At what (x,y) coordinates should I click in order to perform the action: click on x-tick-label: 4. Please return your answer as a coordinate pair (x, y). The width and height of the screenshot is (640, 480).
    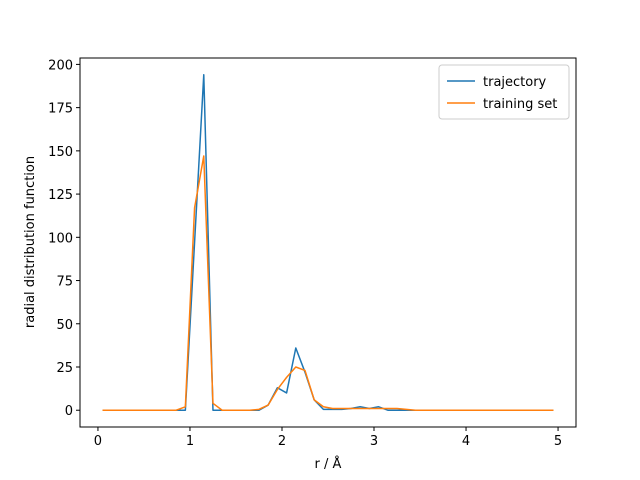
    Looking at the image, I should click on (466, 441).